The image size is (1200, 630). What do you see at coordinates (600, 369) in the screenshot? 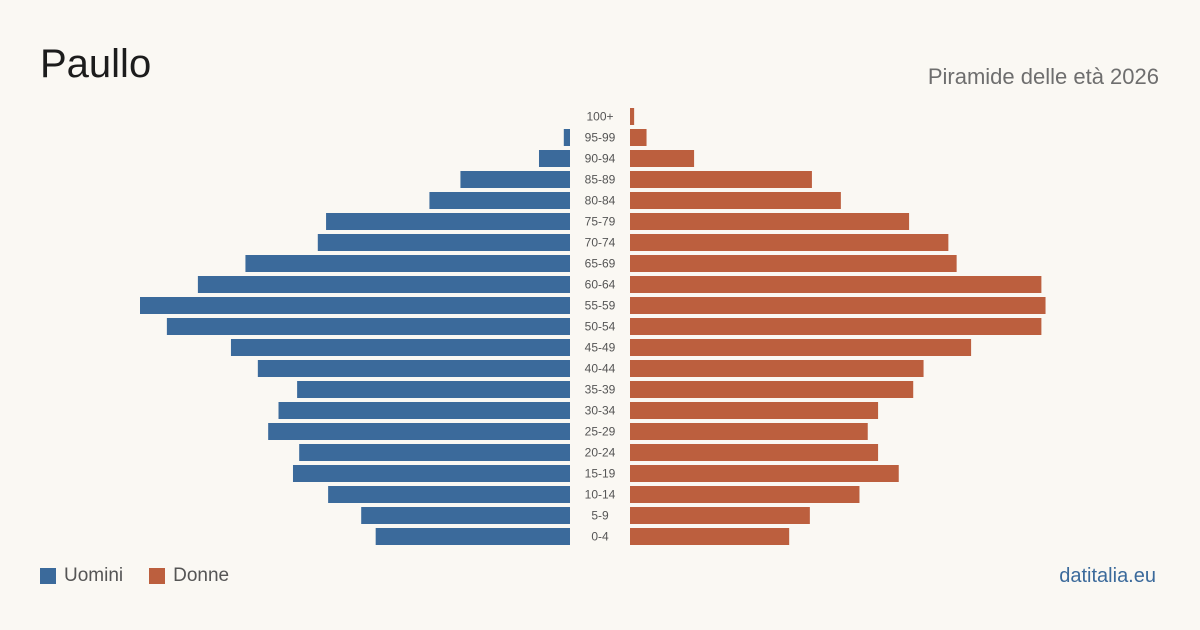
I see `age-label-40-44: 40-44` at bounding box center [600, 369].